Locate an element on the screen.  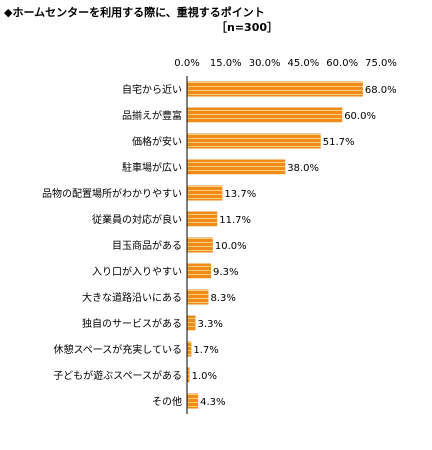
x-tick-label: 30.0% is located at coordinates (265, 63).